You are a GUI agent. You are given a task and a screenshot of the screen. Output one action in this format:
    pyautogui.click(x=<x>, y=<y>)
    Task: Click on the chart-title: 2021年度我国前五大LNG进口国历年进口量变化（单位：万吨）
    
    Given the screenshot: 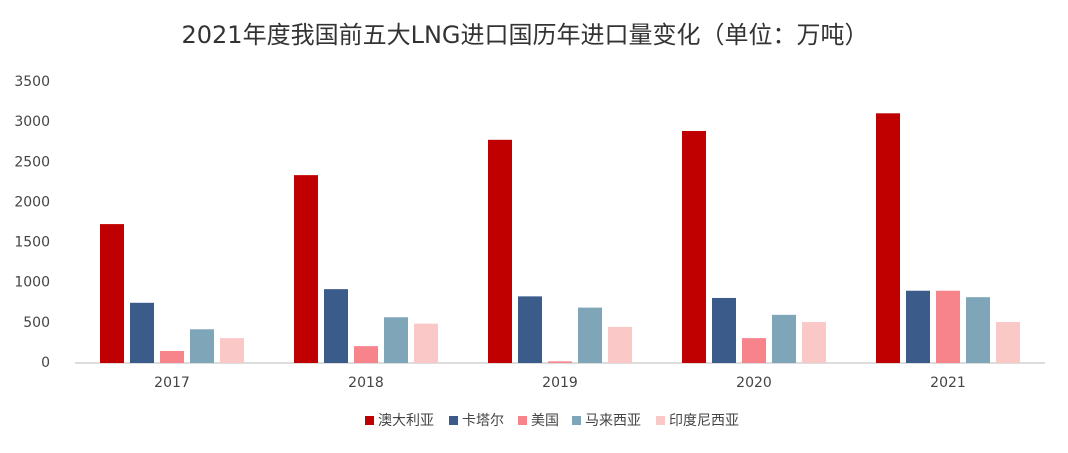 What is the action you would take?
    pyautogui.click(x=525, y=35)
    